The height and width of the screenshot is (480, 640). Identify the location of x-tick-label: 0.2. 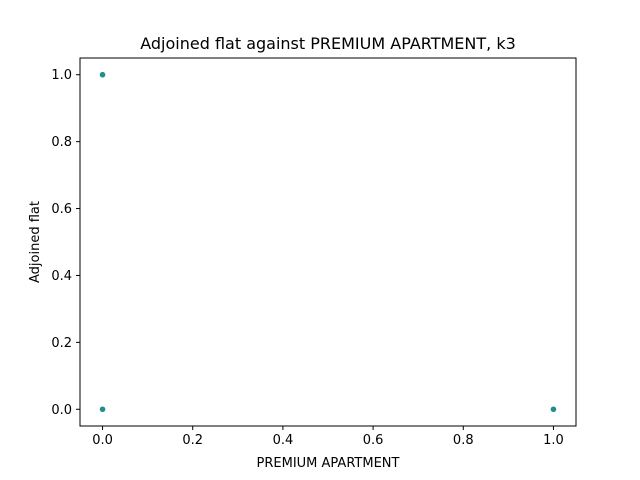
(192, 440).